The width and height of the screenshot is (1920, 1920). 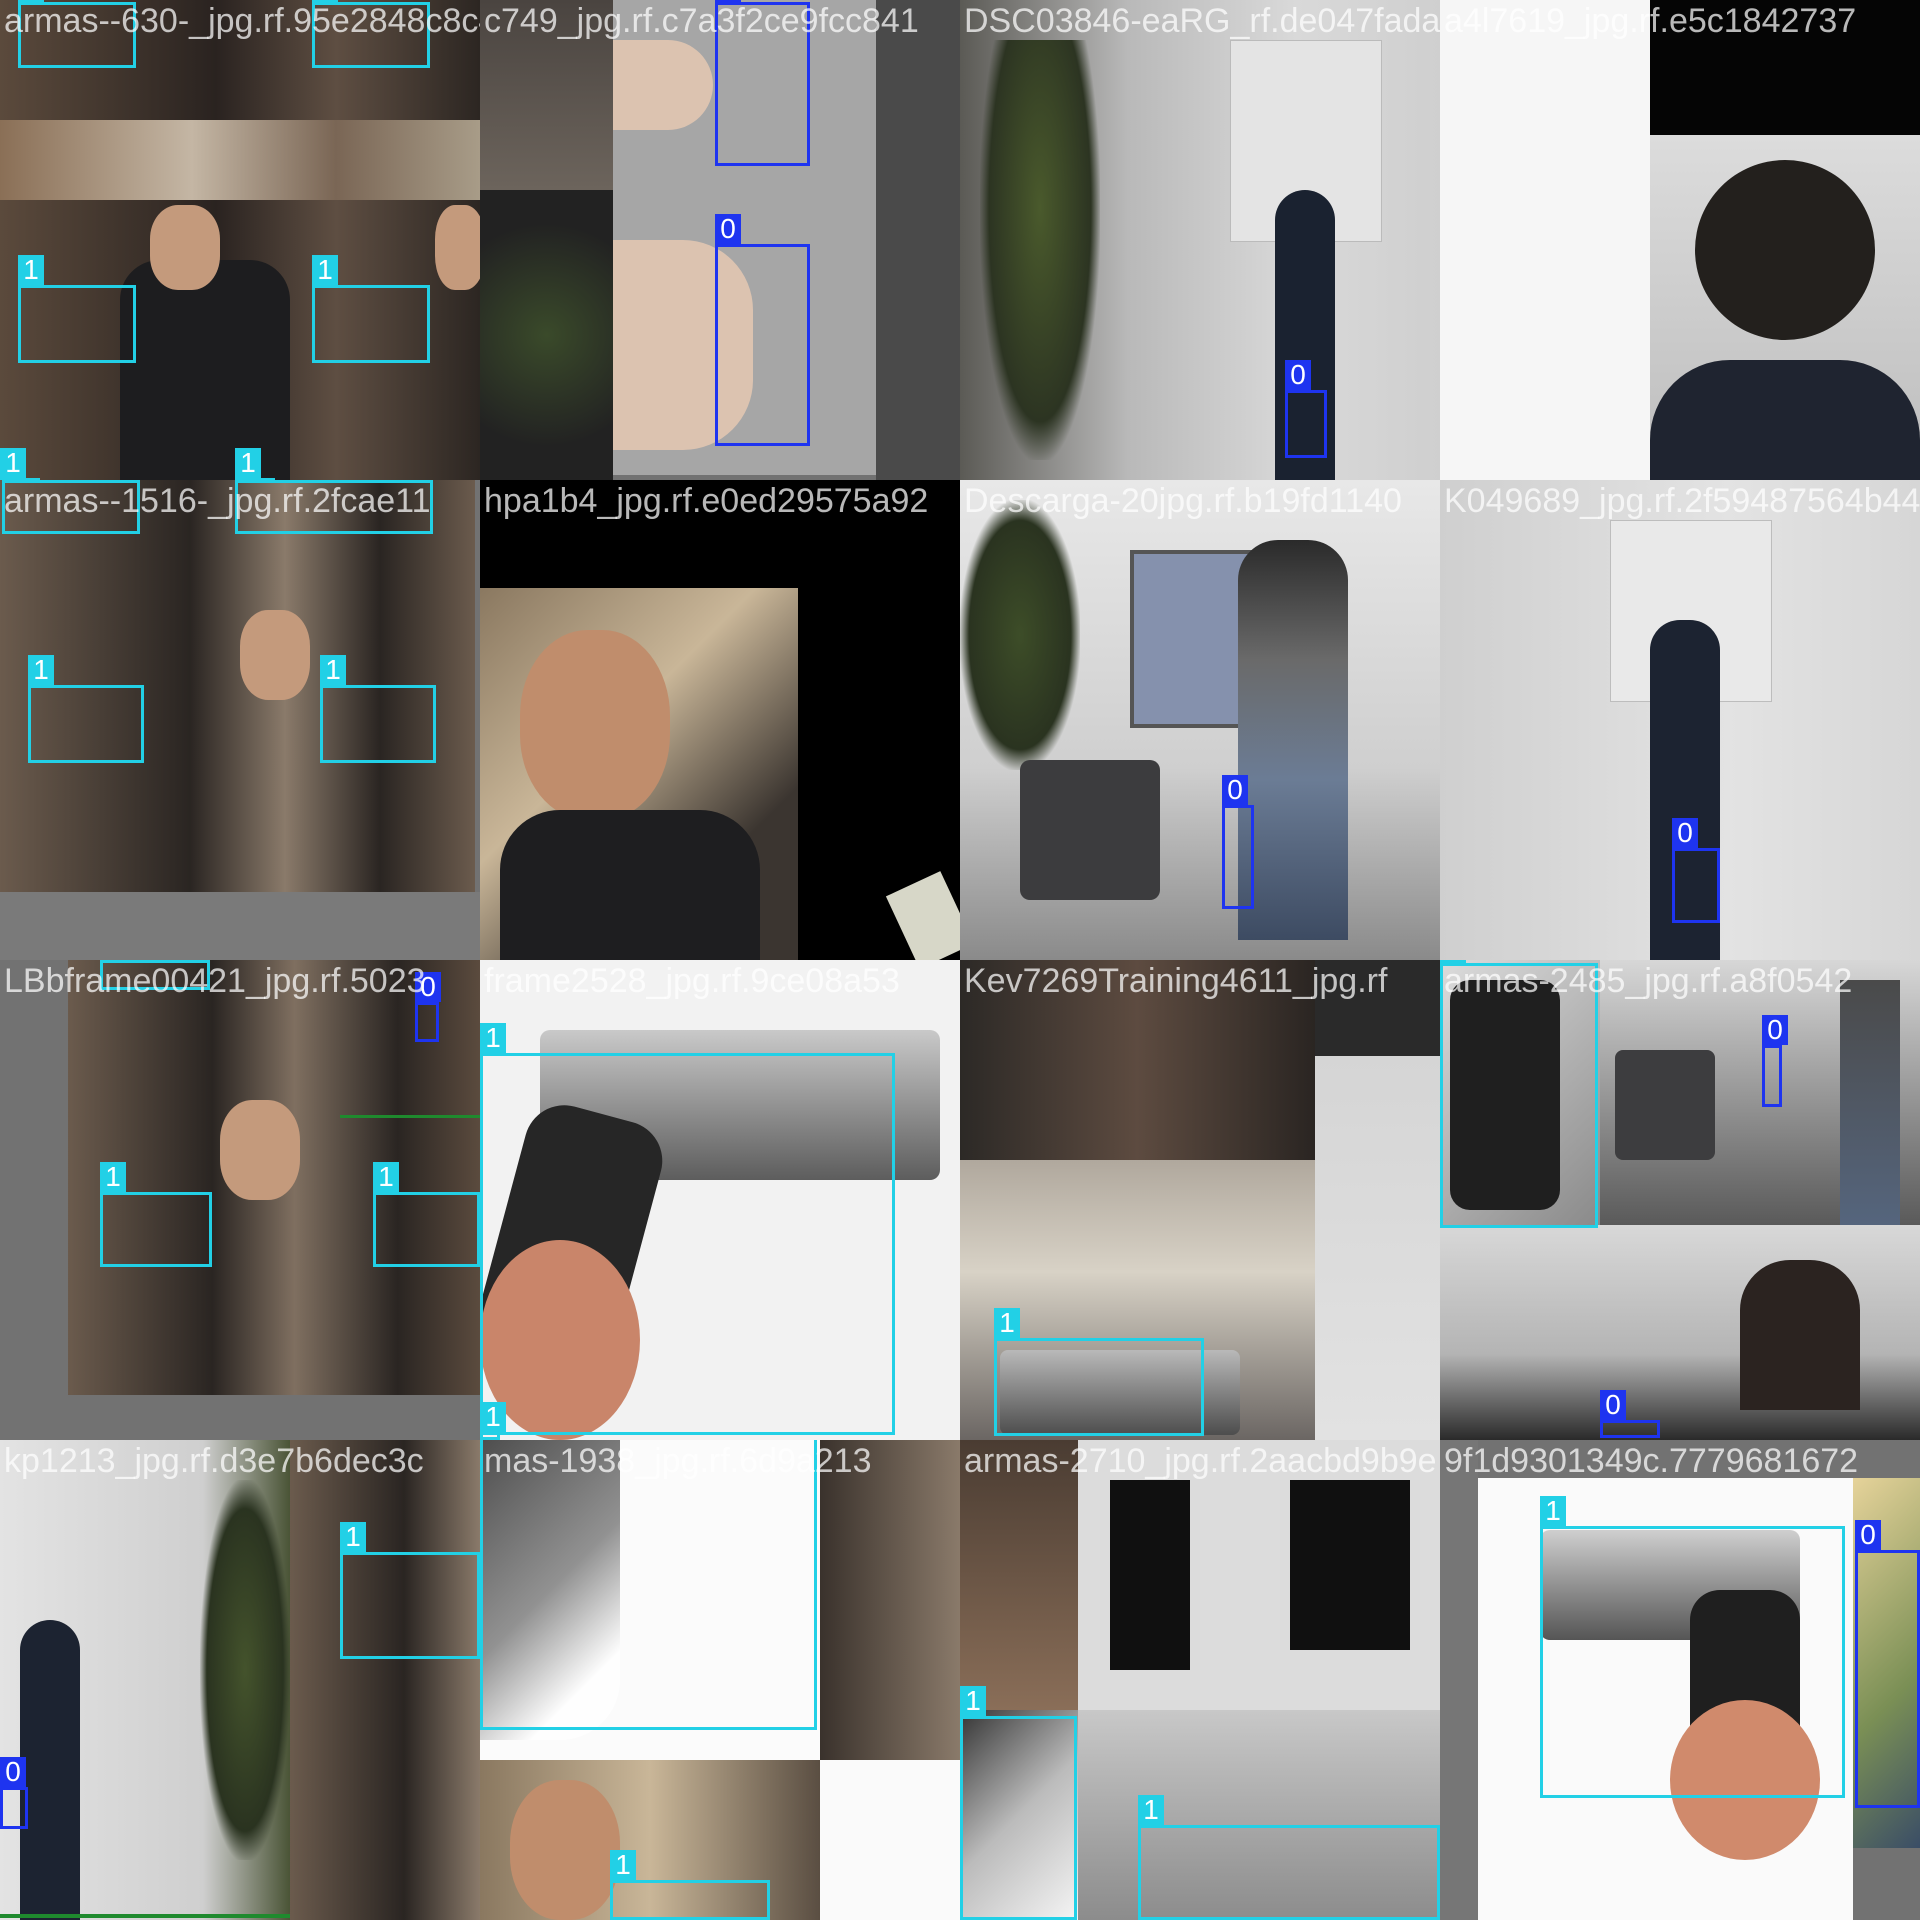 What do you see at coordinates (1019, 1815) in the screenshot?
I see `photo-pistol-sketch` at bounding box center [1019, 1815].